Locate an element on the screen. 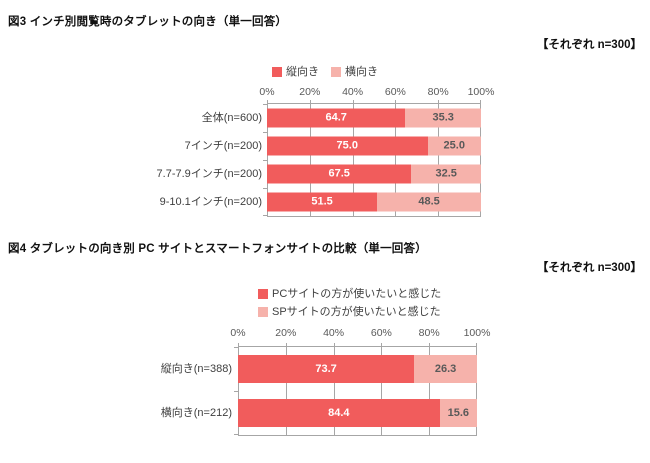 This screenshot has height=463, width=650. bar-segment-series-0: 64.7 is located at coordinates (336, 118).